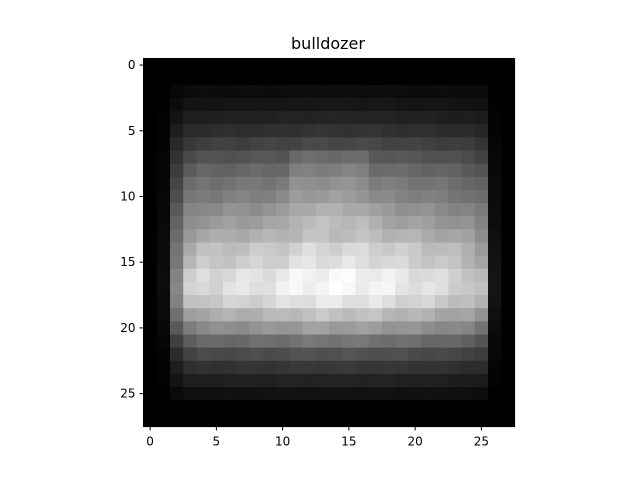  Describe the element at coordinates (127, 262) in the screenshot. I see `y-tick-label: 15` at that location.